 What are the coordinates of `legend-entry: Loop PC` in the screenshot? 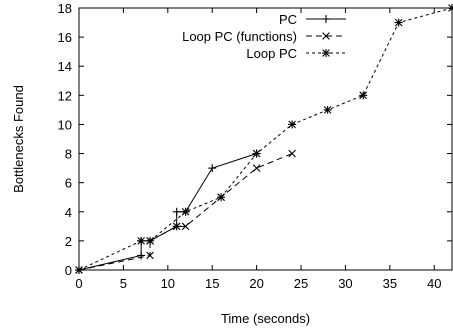 It's located at (296, 53).